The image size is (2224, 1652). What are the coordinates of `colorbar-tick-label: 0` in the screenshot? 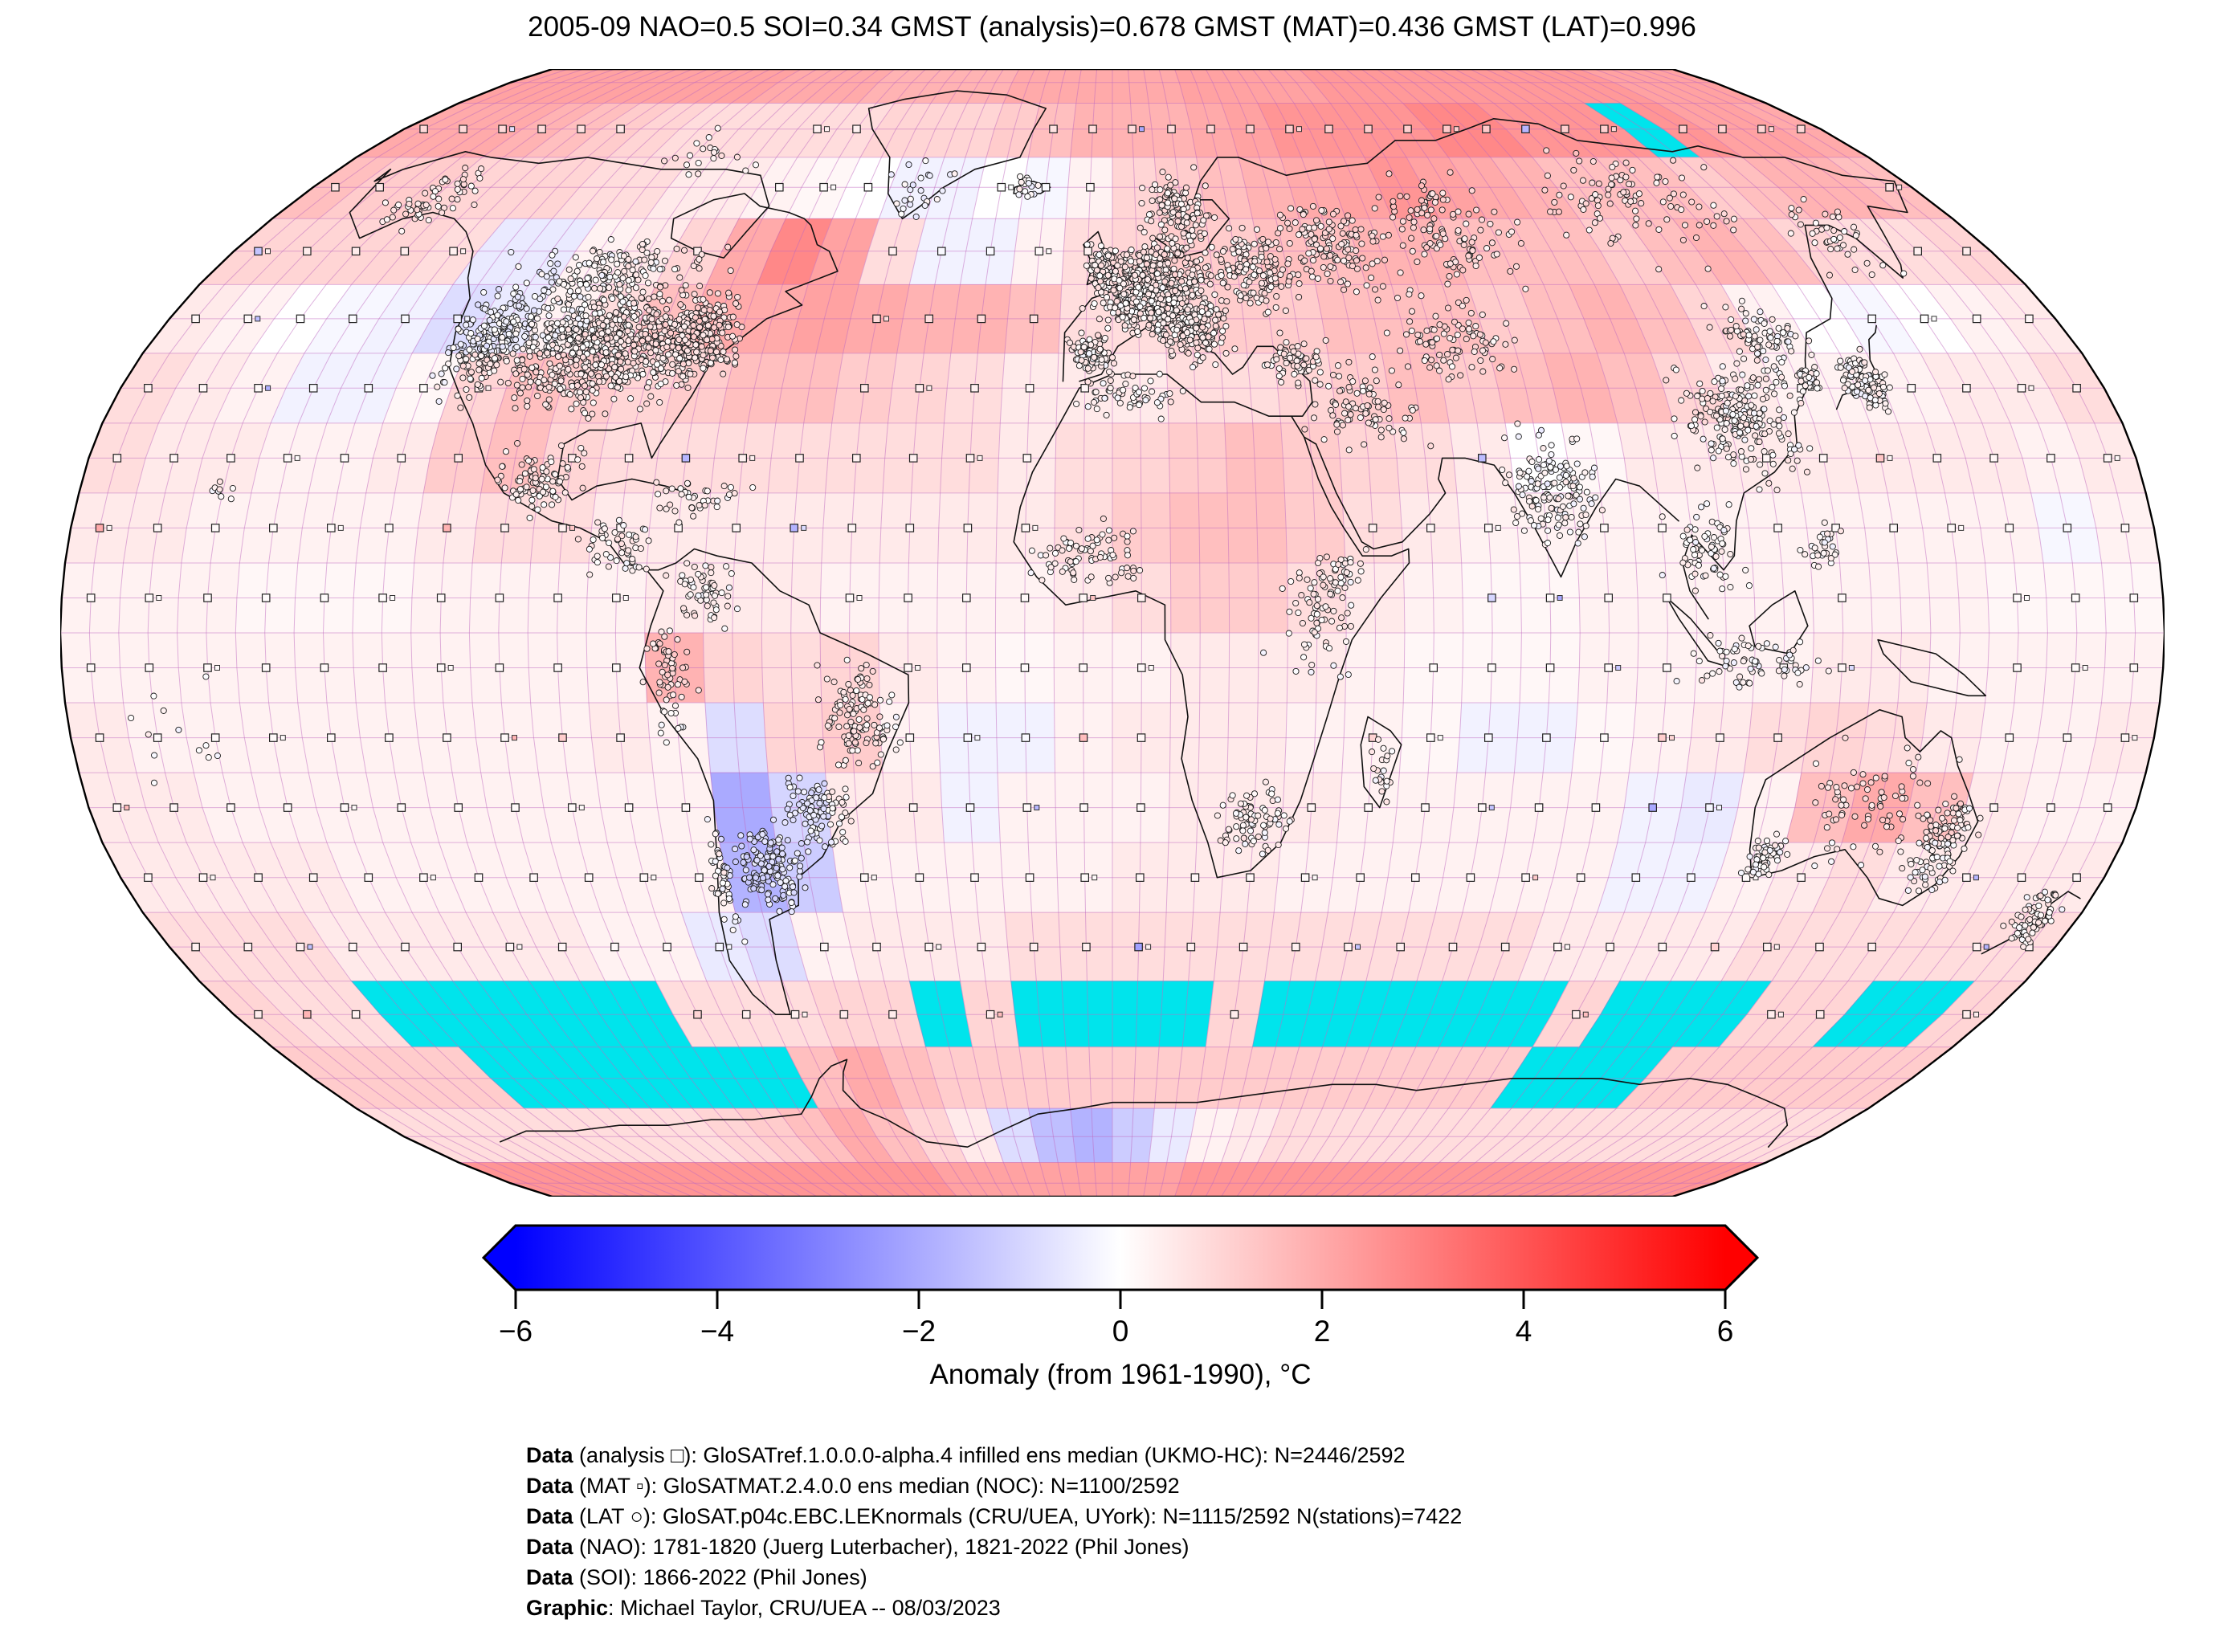 It's located at (1120, 1331).